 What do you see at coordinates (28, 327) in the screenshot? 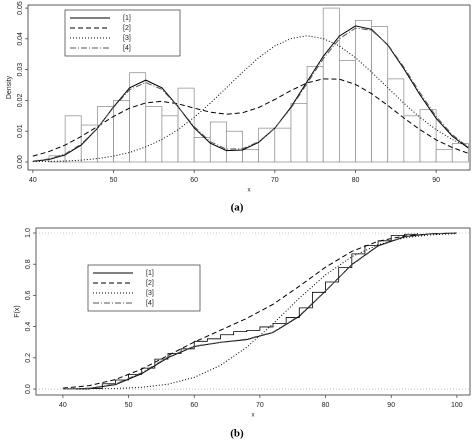
I see `y-tick-label: 0.4` at bounding box center [28, 327].